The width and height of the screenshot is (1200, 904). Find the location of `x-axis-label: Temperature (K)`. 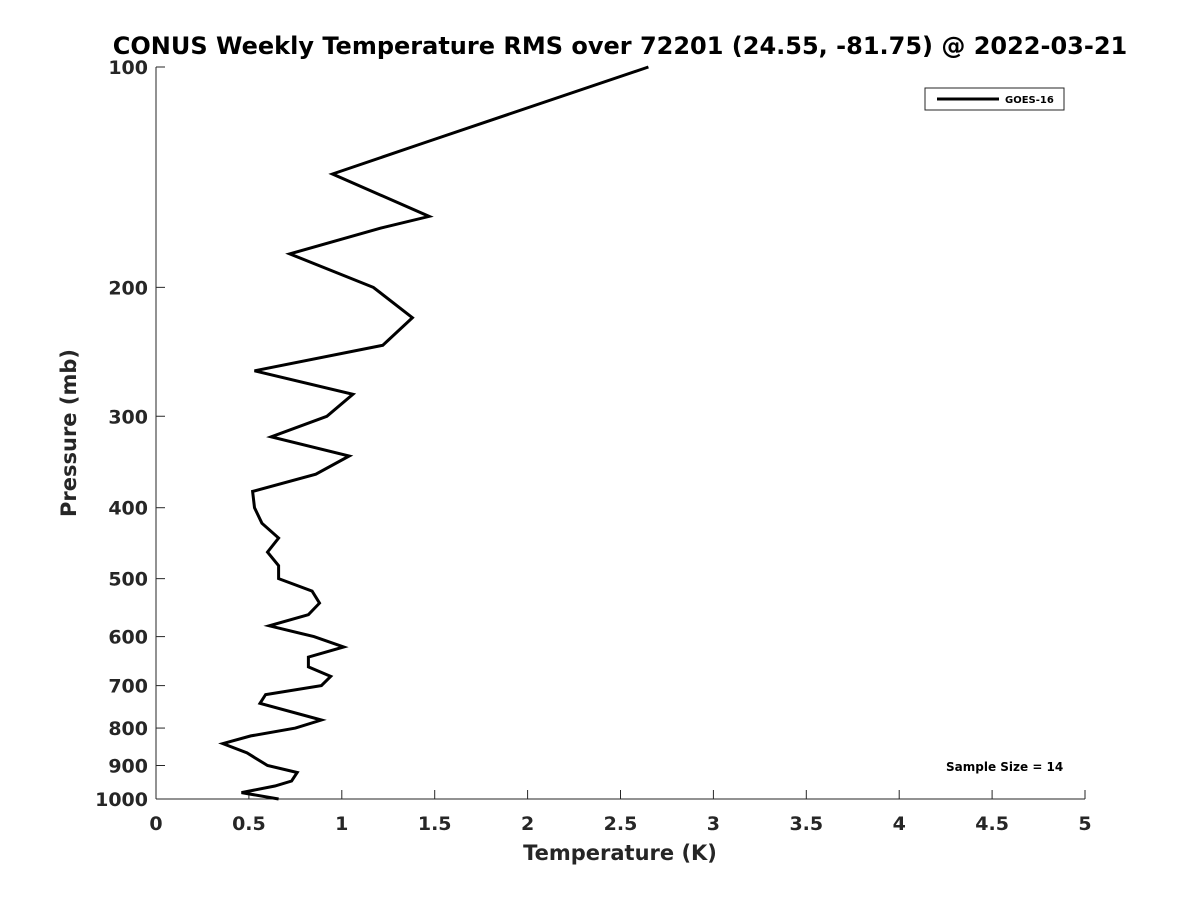

x-axis-label: Temperature (K) is located at coordinates (620, 853).